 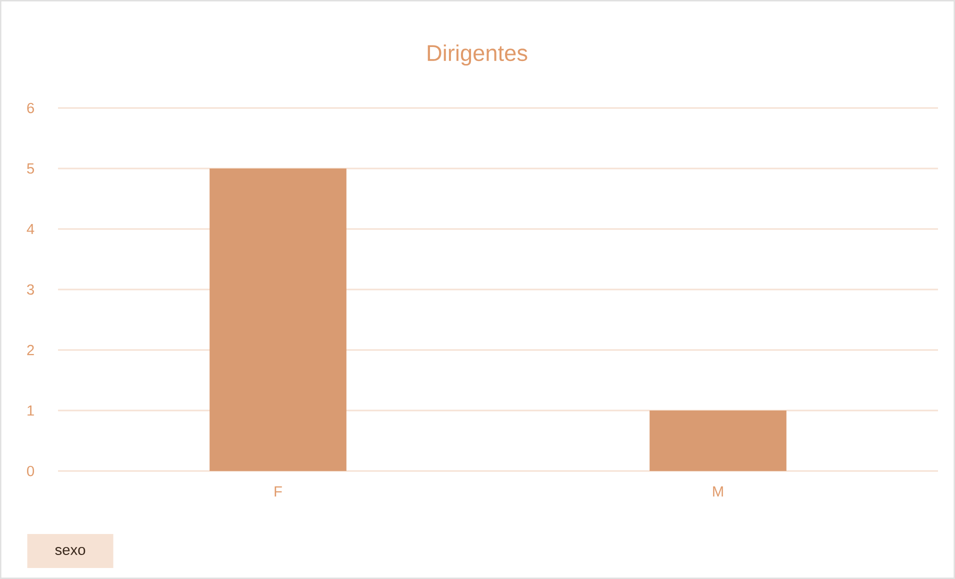 What do you see at coordinates (718, 491) in the screenshot?
I see `x-tick-label: M` at bounding box center [718, 491].